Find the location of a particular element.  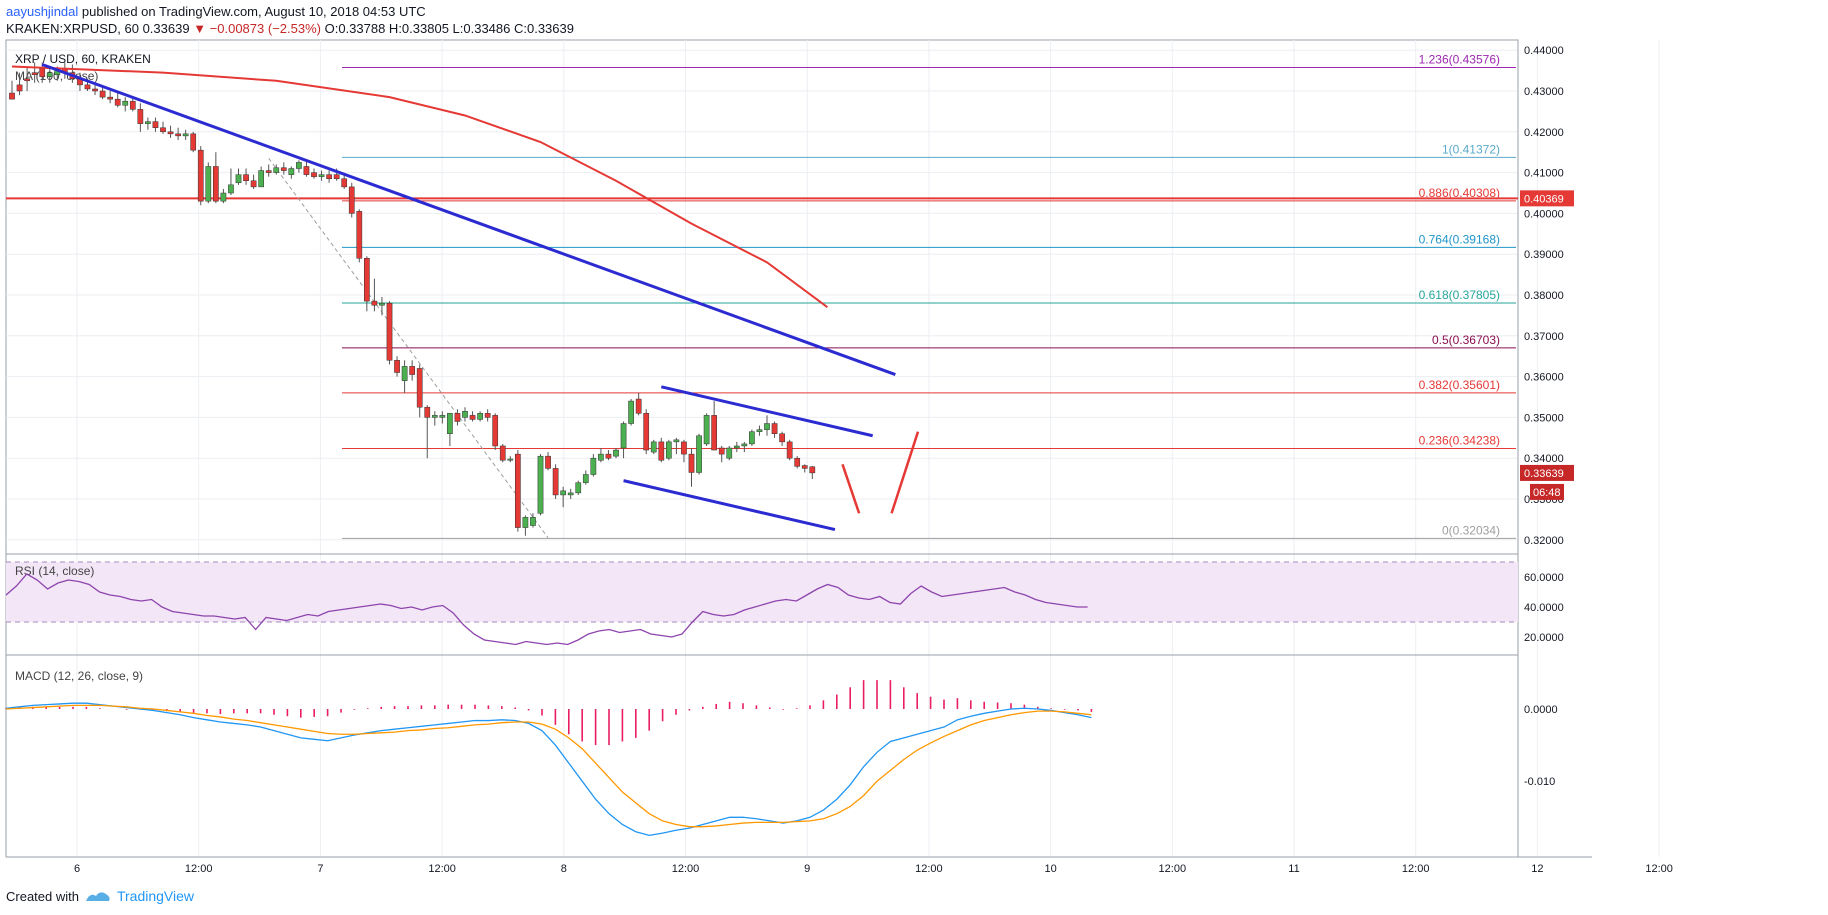

rsi-tick-label: 20.0000 is located at coordinates (1544, 638).